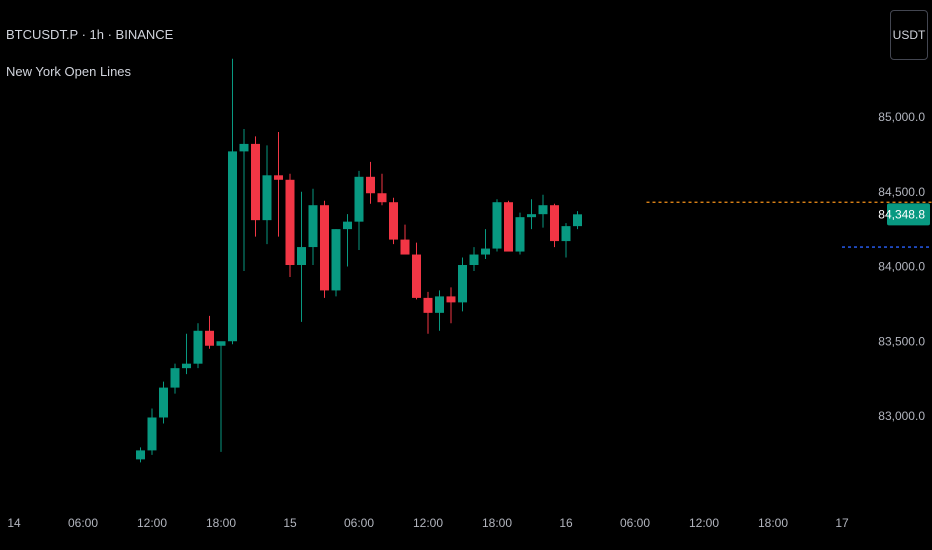 Image resolution: width=932 pixels, height=550 pixels. Describe the element at coordinates (901, 192) in the screenshot. I see `price-tick-label: 84,500.0` at that location.